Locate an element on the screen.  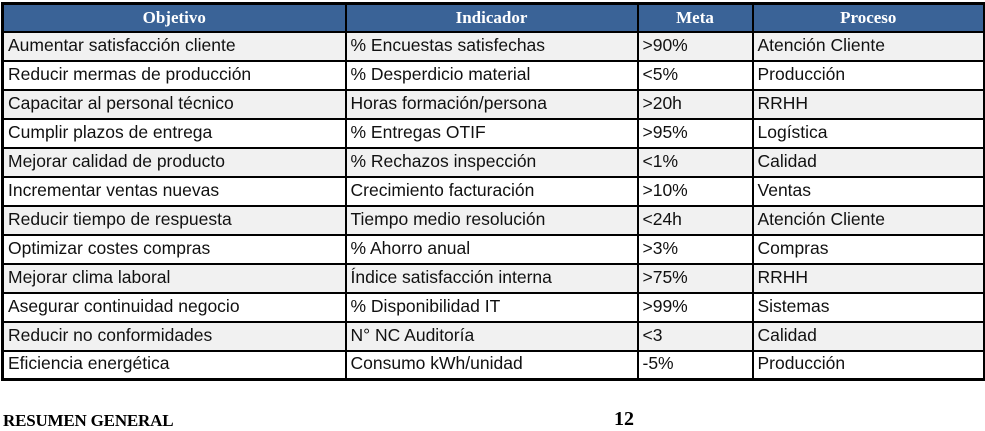
cell-objetivo: Capacitar al personal técnico is located at coordinates (174, 104).